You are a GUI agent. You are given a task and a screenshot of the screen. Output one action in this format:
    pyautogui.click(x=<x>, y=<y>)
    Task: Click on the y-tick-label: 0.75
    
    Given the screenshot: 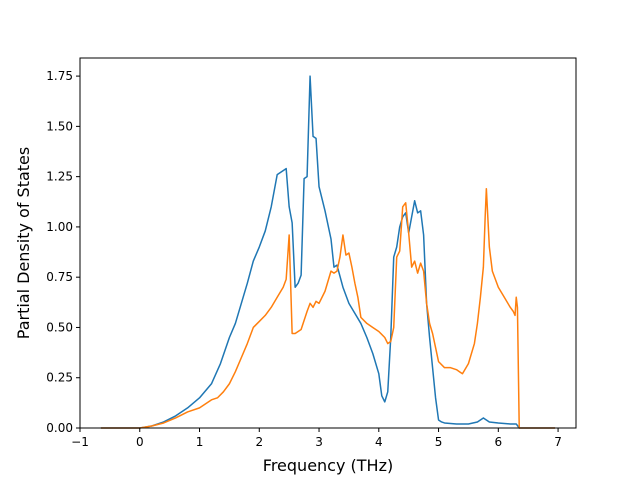 What is the action you would take?
    pyautogui.click(x=59, y=277)
    